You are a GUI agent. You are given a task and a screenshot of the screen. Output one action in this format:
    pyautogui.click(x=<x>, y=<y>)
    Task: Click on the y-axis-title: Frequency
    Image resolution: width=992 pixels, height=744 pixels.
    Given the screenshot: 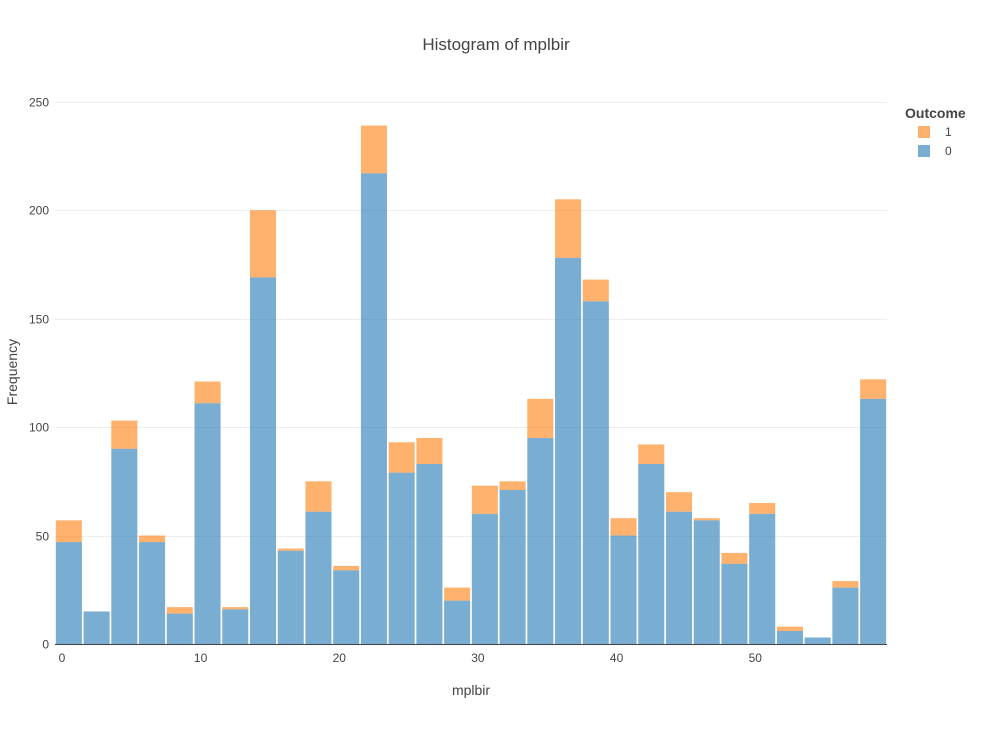 What is the action you would take?
    pyautogui.click(x=12, y=372)
    